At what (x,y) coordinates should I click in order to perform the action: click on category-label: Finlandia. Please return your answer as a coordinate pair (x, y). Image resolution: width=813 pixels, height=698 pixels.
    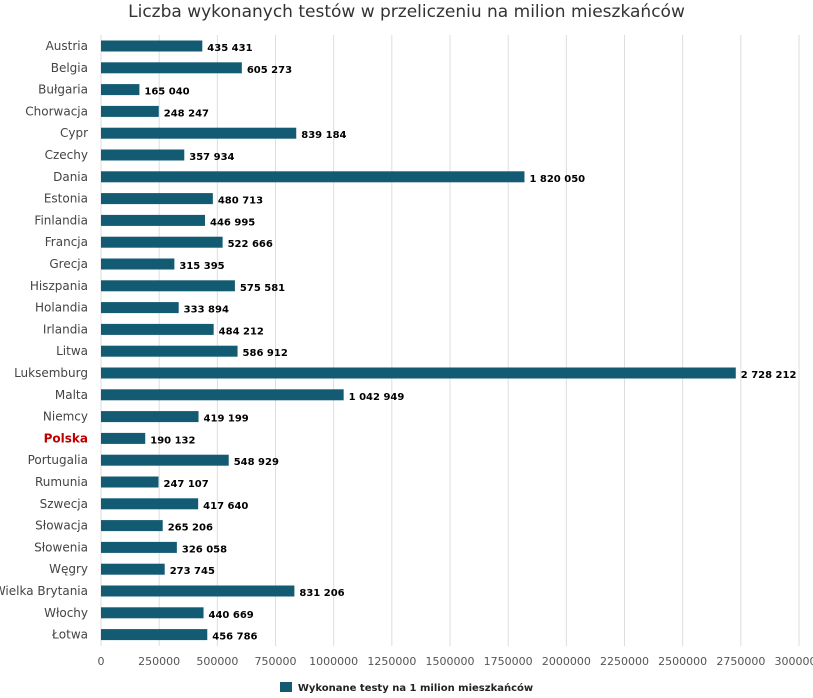
    Looking at the image, I should click on (61, 220).